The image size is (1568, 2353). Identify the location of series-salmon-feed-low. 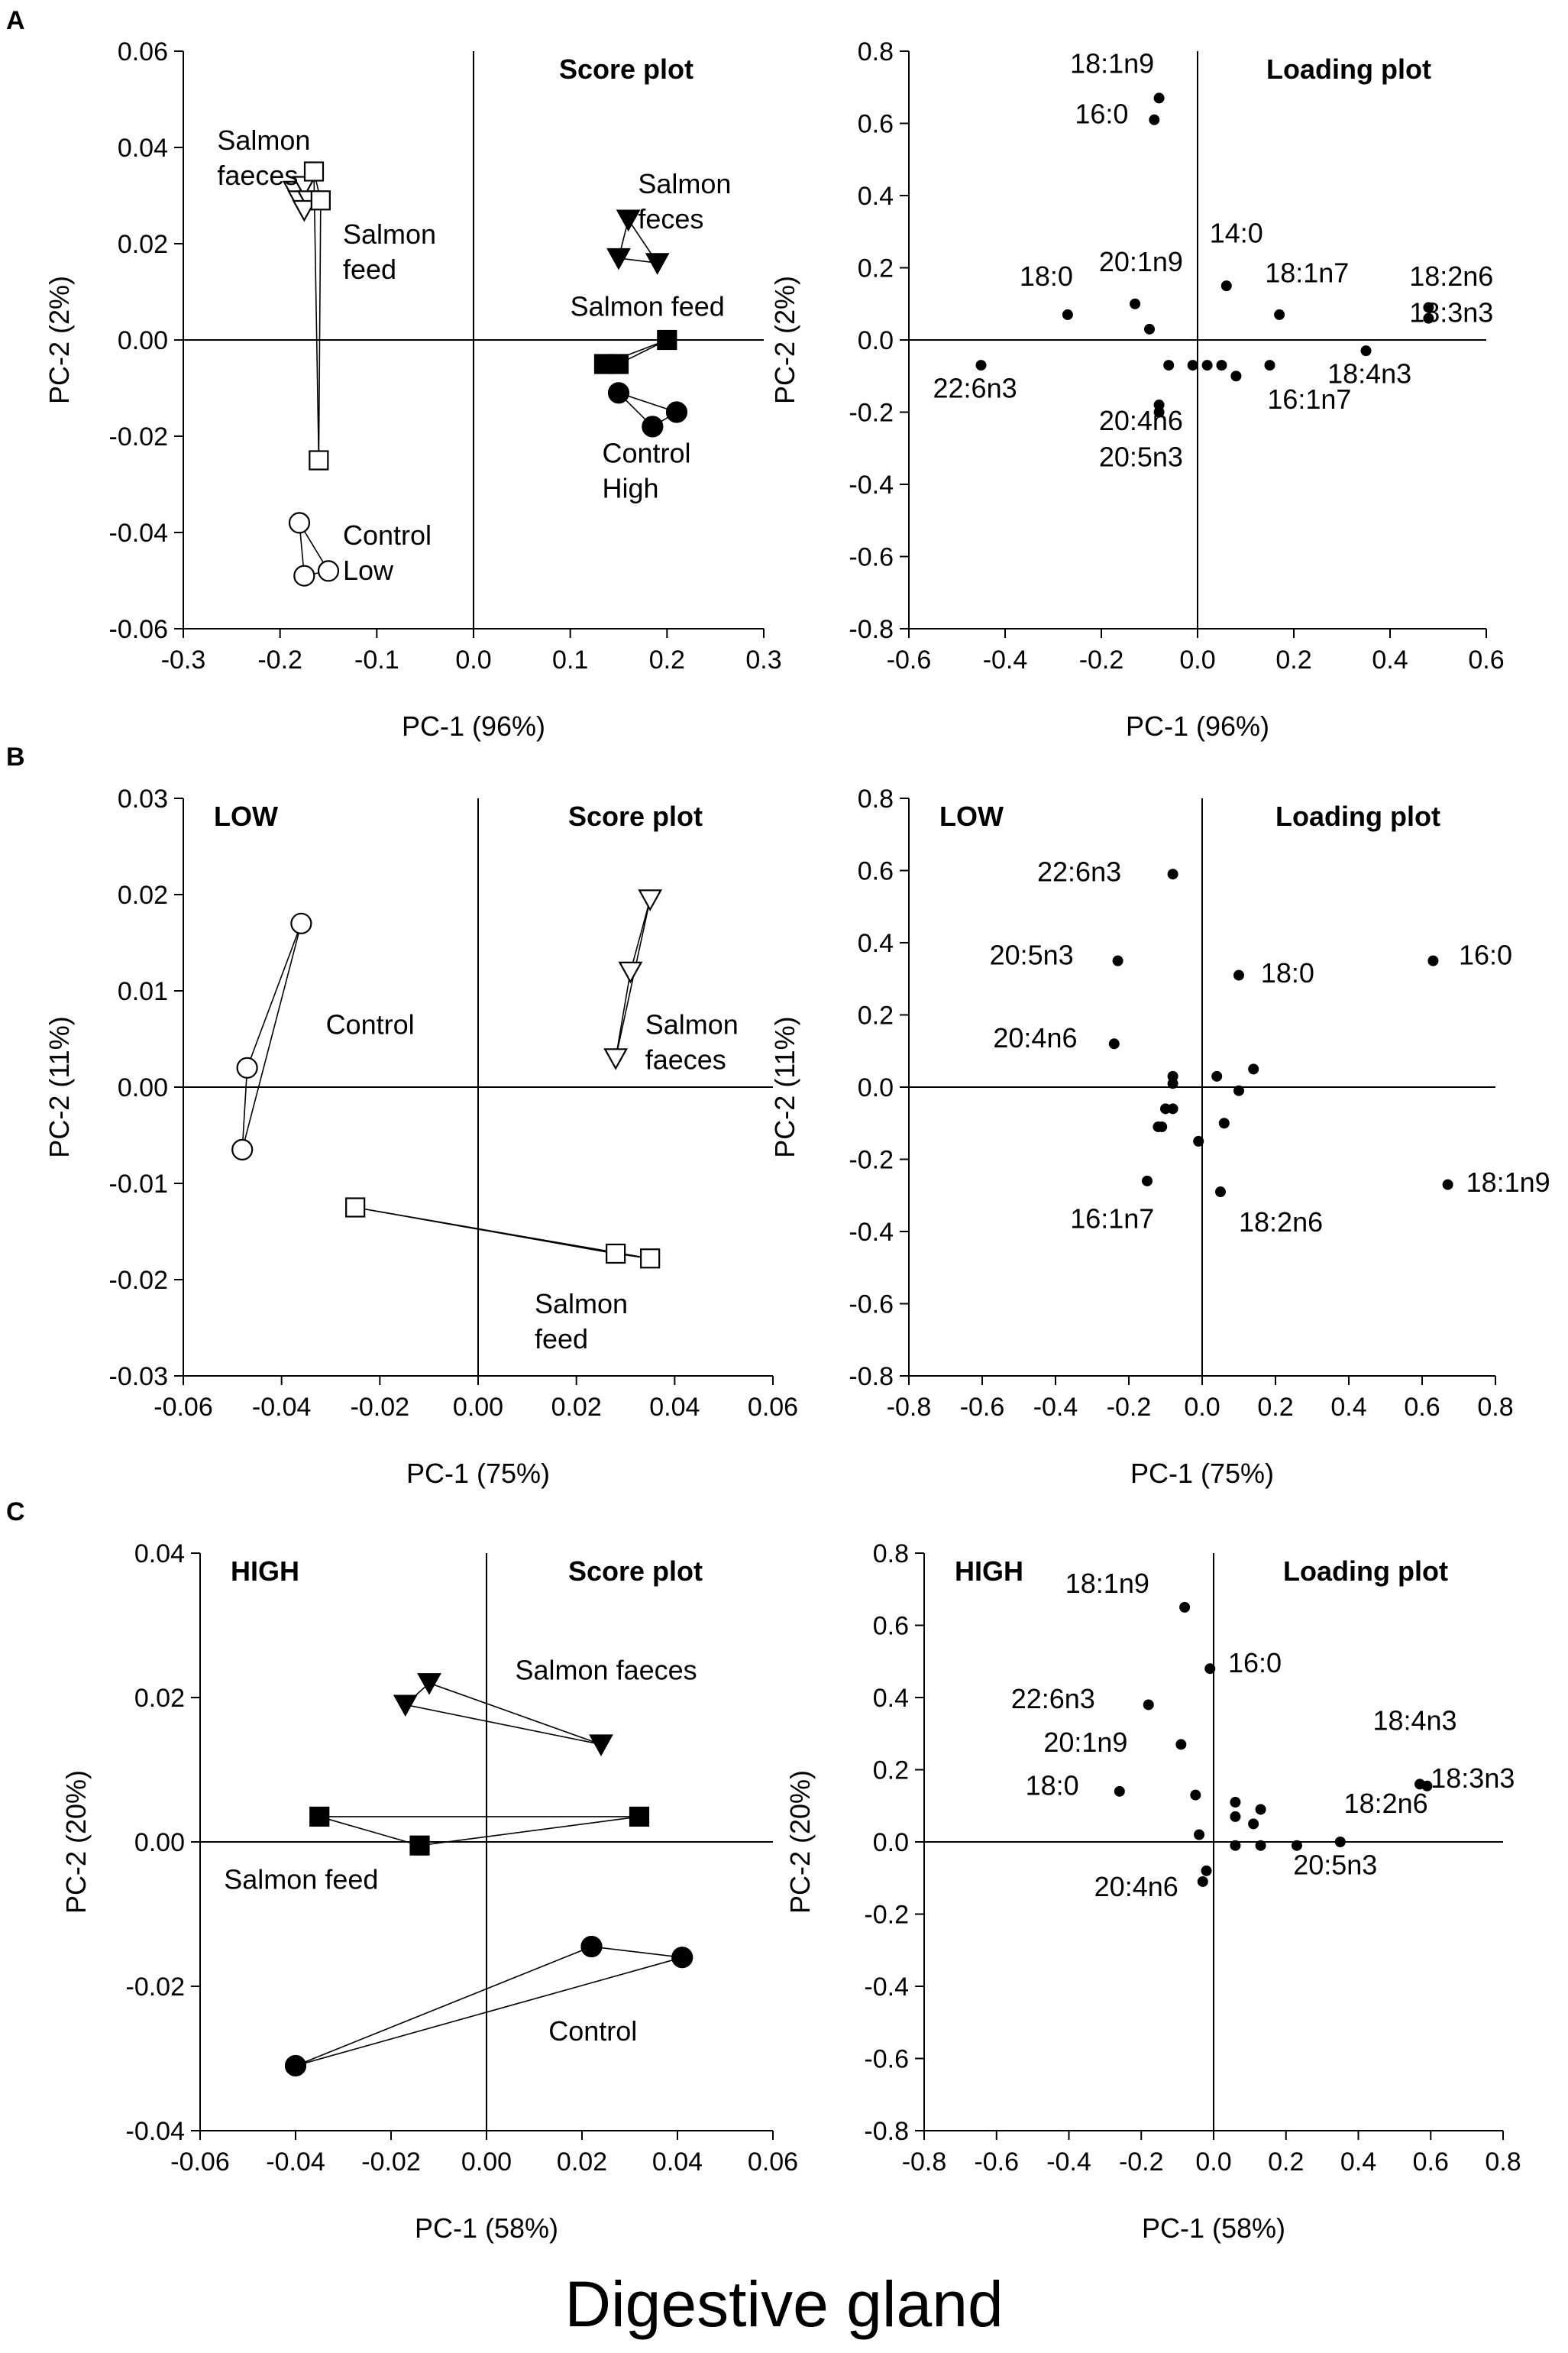
(317, 316).